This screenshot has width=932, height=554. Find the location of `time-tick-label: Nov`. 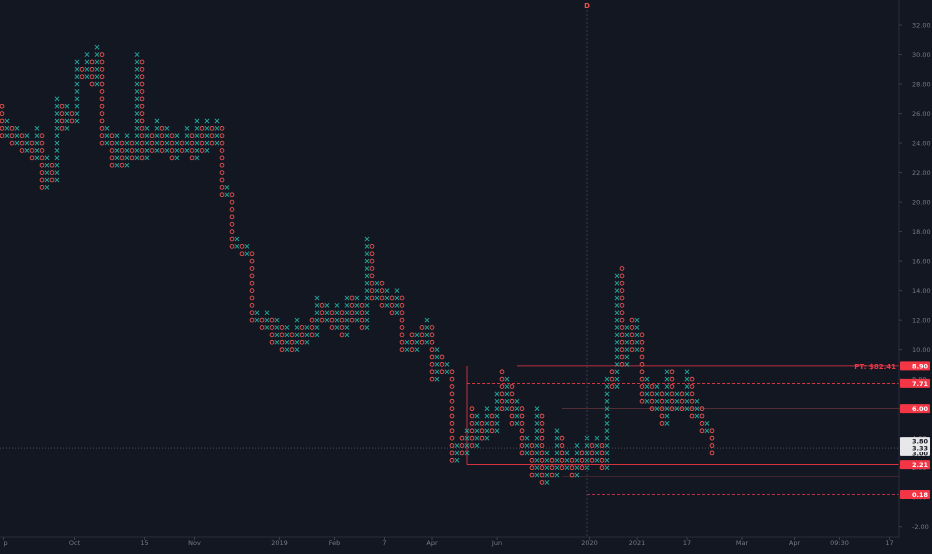

time-tick-label: Nov is located at coordinates (194, 543).